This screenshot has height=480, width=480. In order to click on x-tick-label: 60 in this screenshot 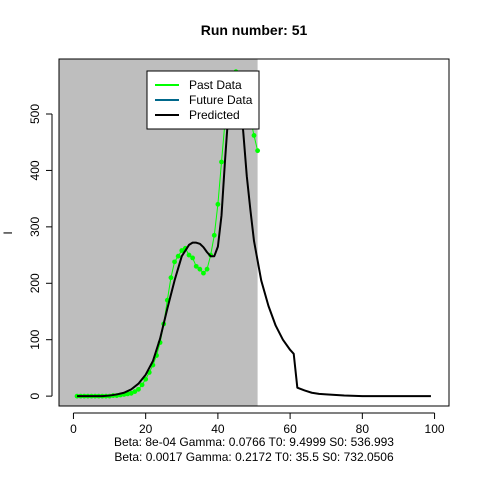, I will do `click(290, 429)`.